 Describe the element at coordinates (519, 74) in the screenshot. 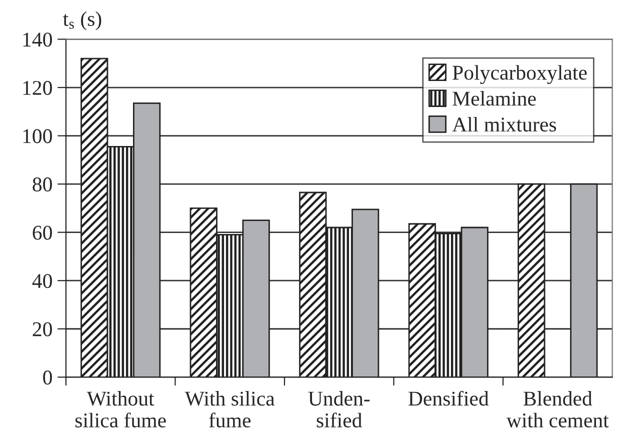

I see `legend-label: Polycarboxylate` at that location.